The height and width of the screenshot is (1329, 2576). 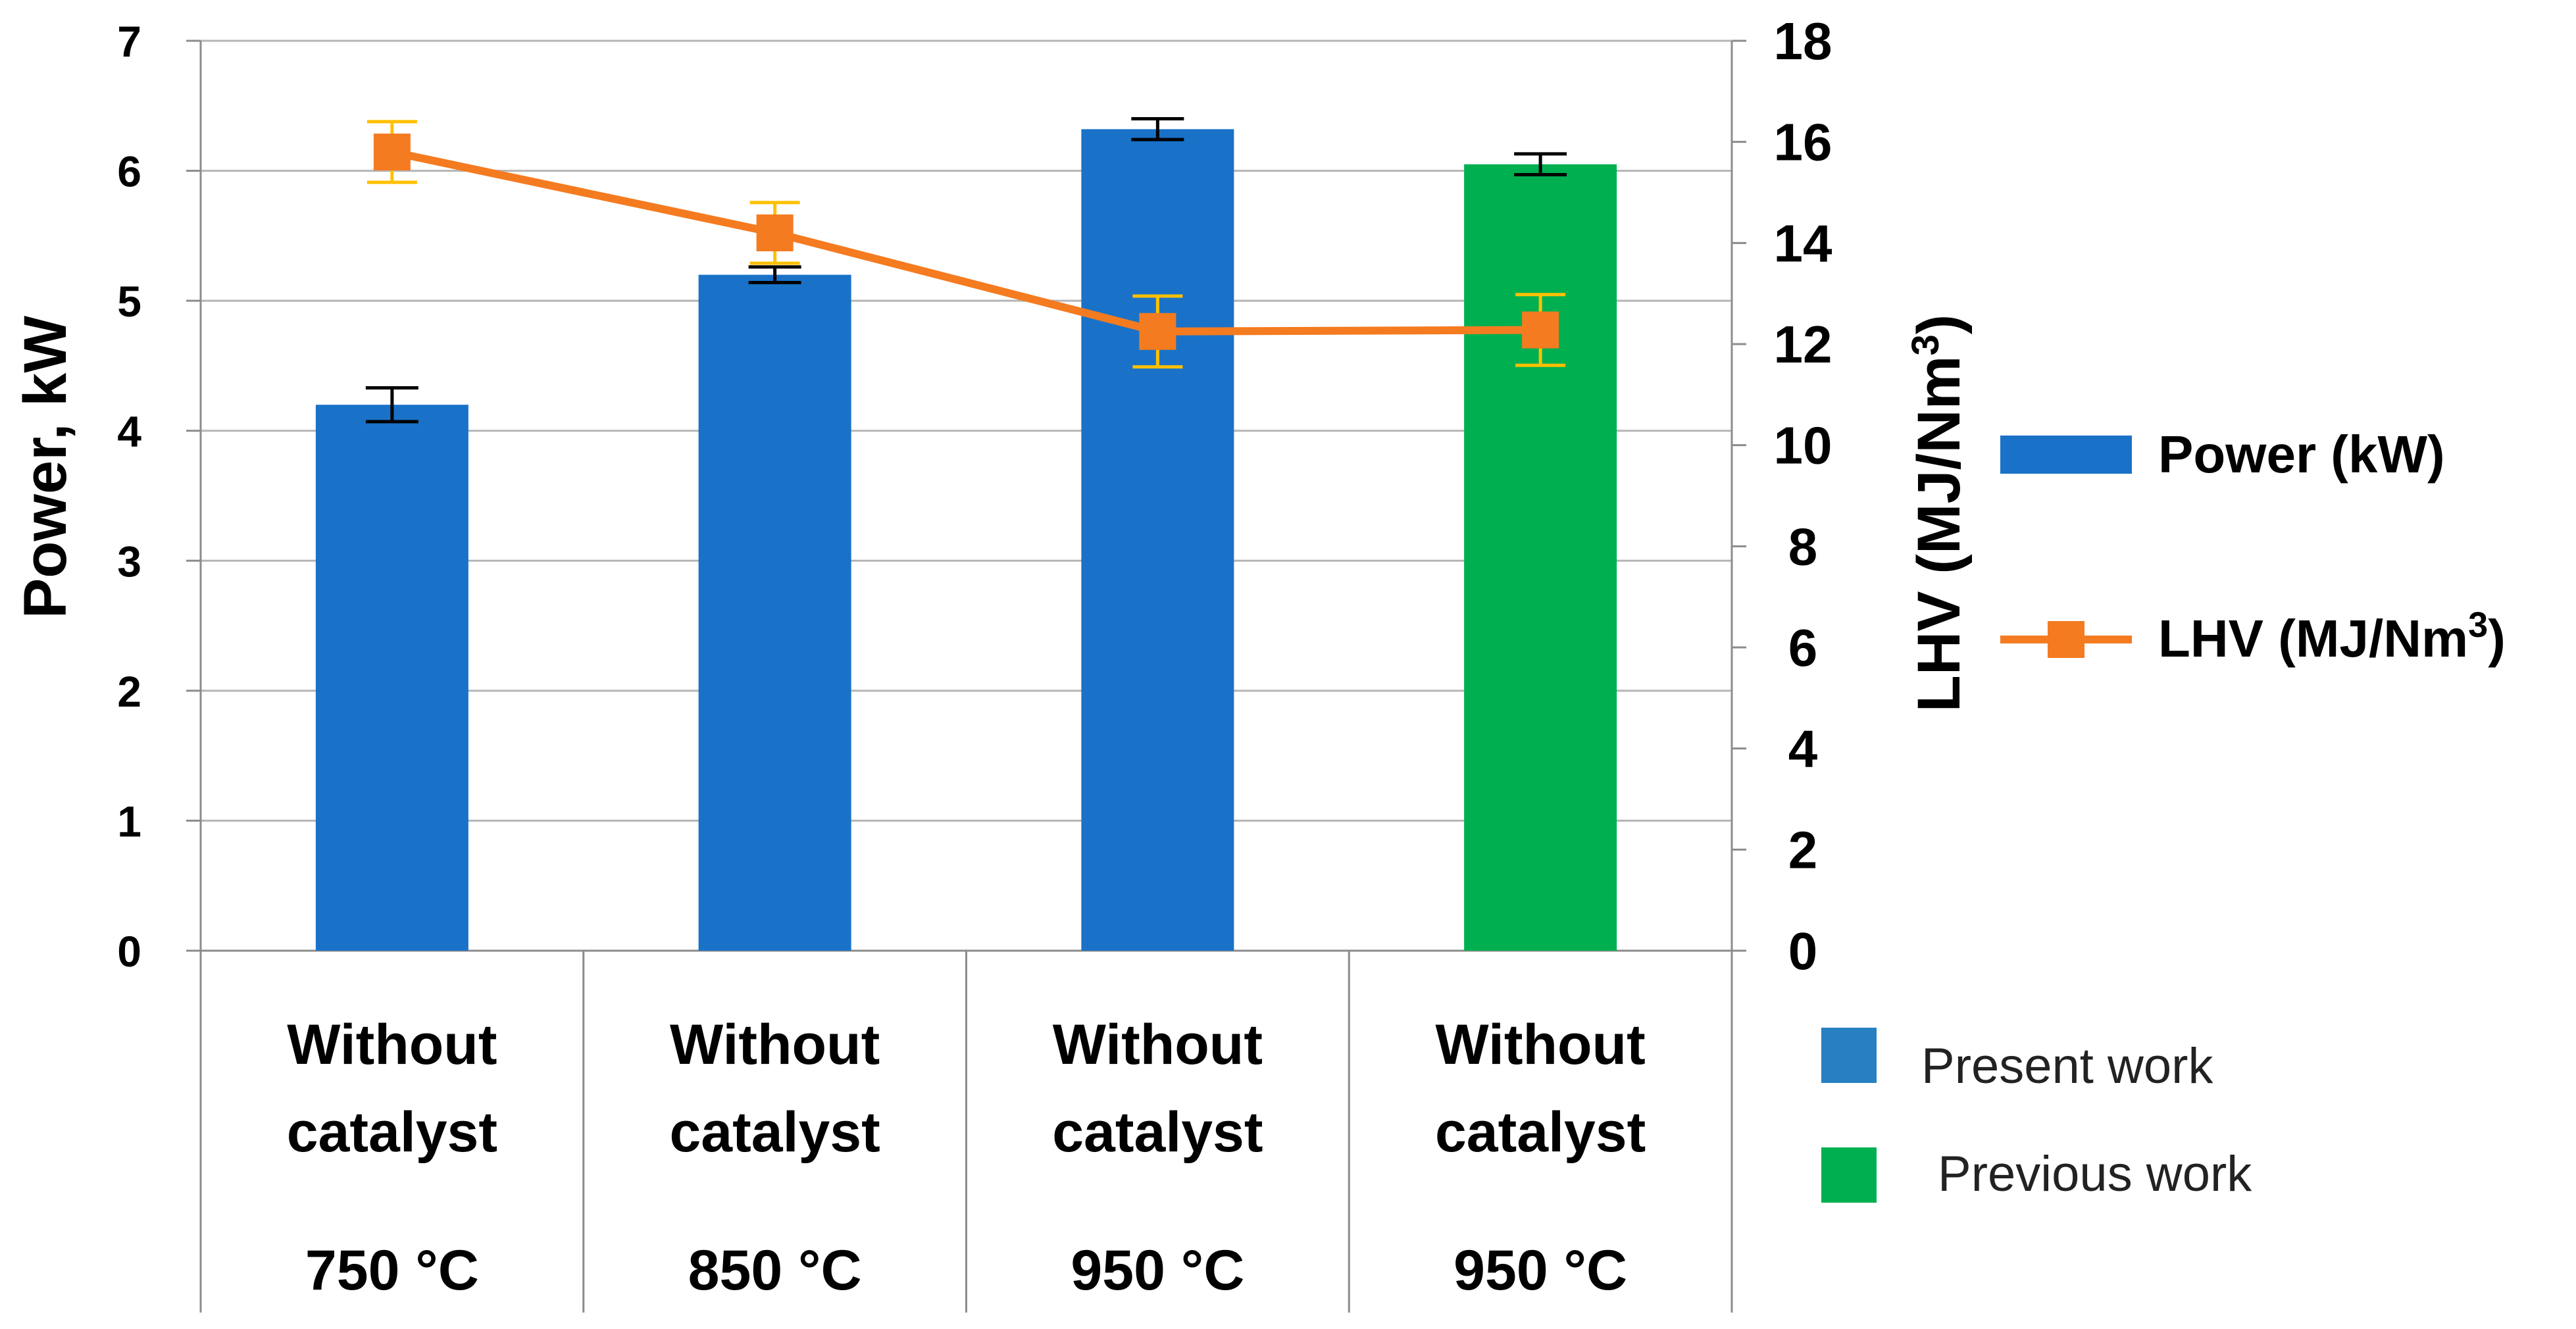 I want to click on y-left-tick-label: 5, so click(x=129, y=301).